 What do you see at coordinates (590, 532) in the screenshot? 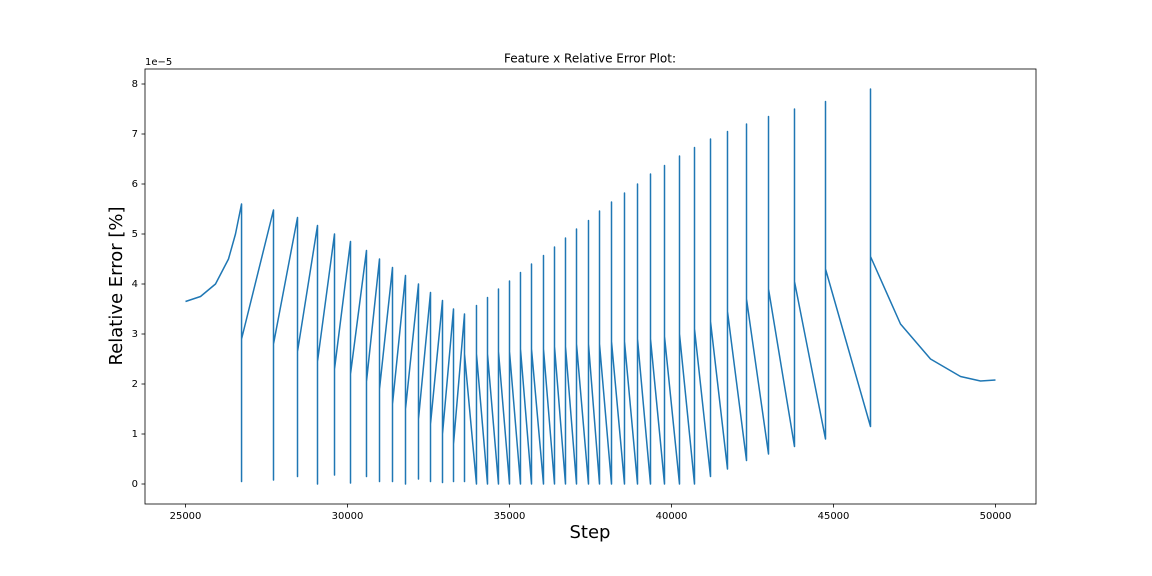
I see `x-axis-label: Step` at bounding box center [590, 532].